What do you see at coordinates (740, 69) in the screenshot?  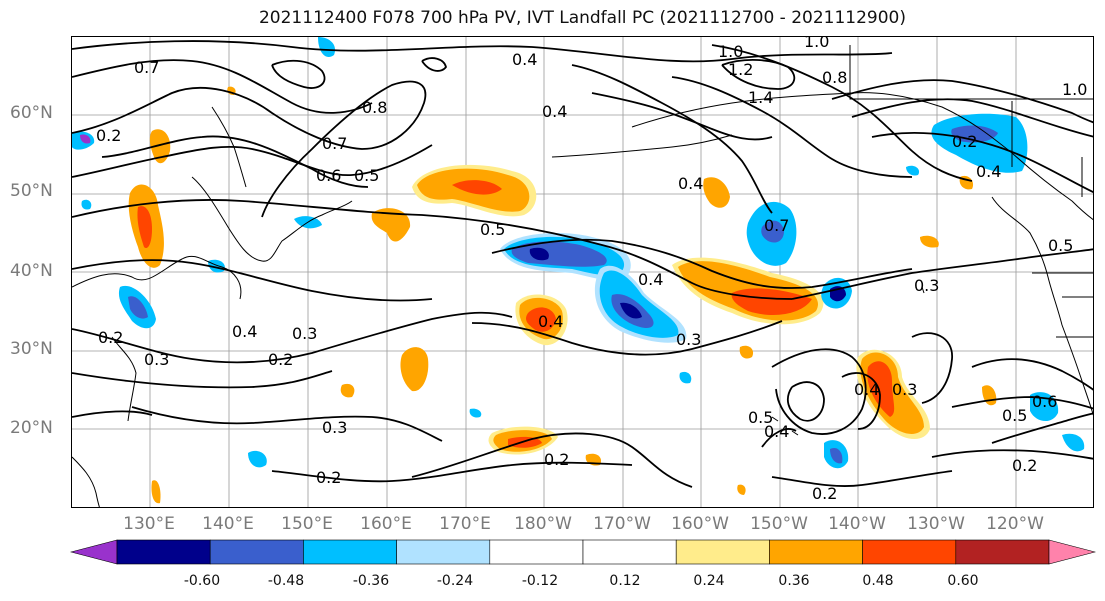 I see `contour-label: 1.2` at bounding box center [740, 69].